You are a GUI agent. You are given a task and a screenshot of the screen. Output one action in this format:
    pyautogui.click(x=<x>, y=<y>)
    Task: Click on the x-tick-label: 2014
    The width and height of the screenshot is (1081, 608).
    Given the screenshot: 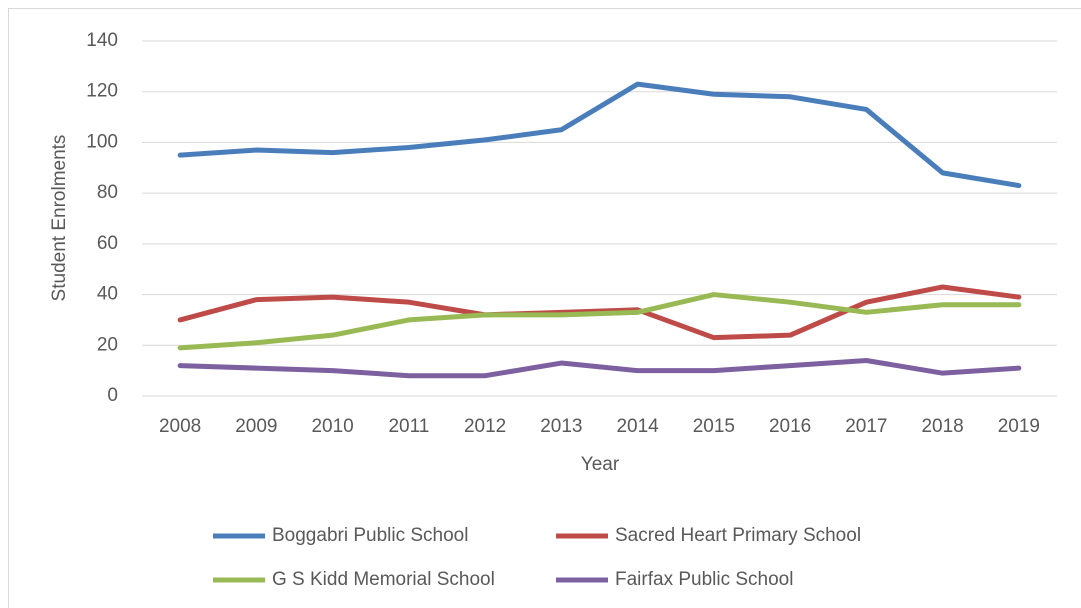 What is the action you would take?
    pyautogui.click(x=637, y=426)
    